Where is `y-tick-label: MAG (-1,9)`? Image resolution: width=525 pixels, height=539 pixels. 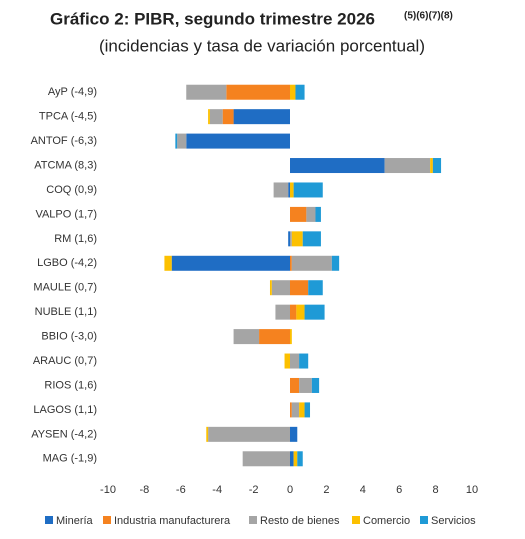
y-tick-label: MAG (-1,9) is located at coordinates (70, 459).